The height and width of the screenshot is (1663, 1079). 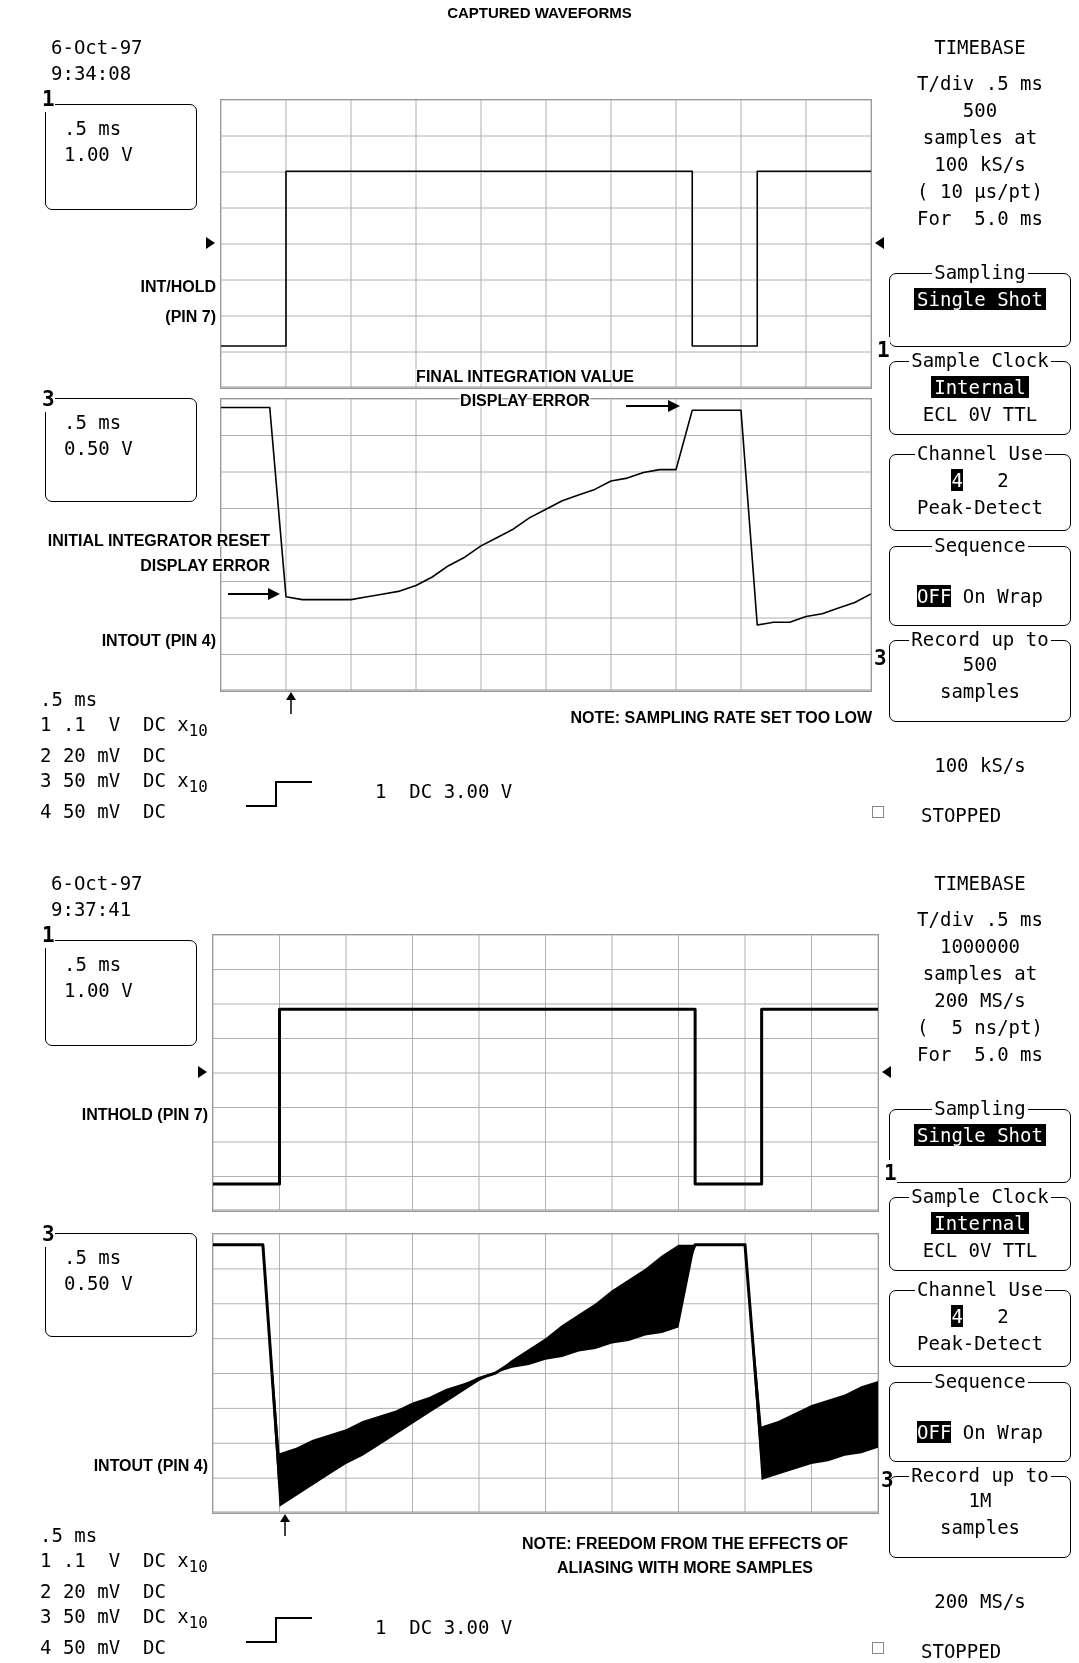 I want to click on text: 100 kS/s, so click(x=980, y=765).